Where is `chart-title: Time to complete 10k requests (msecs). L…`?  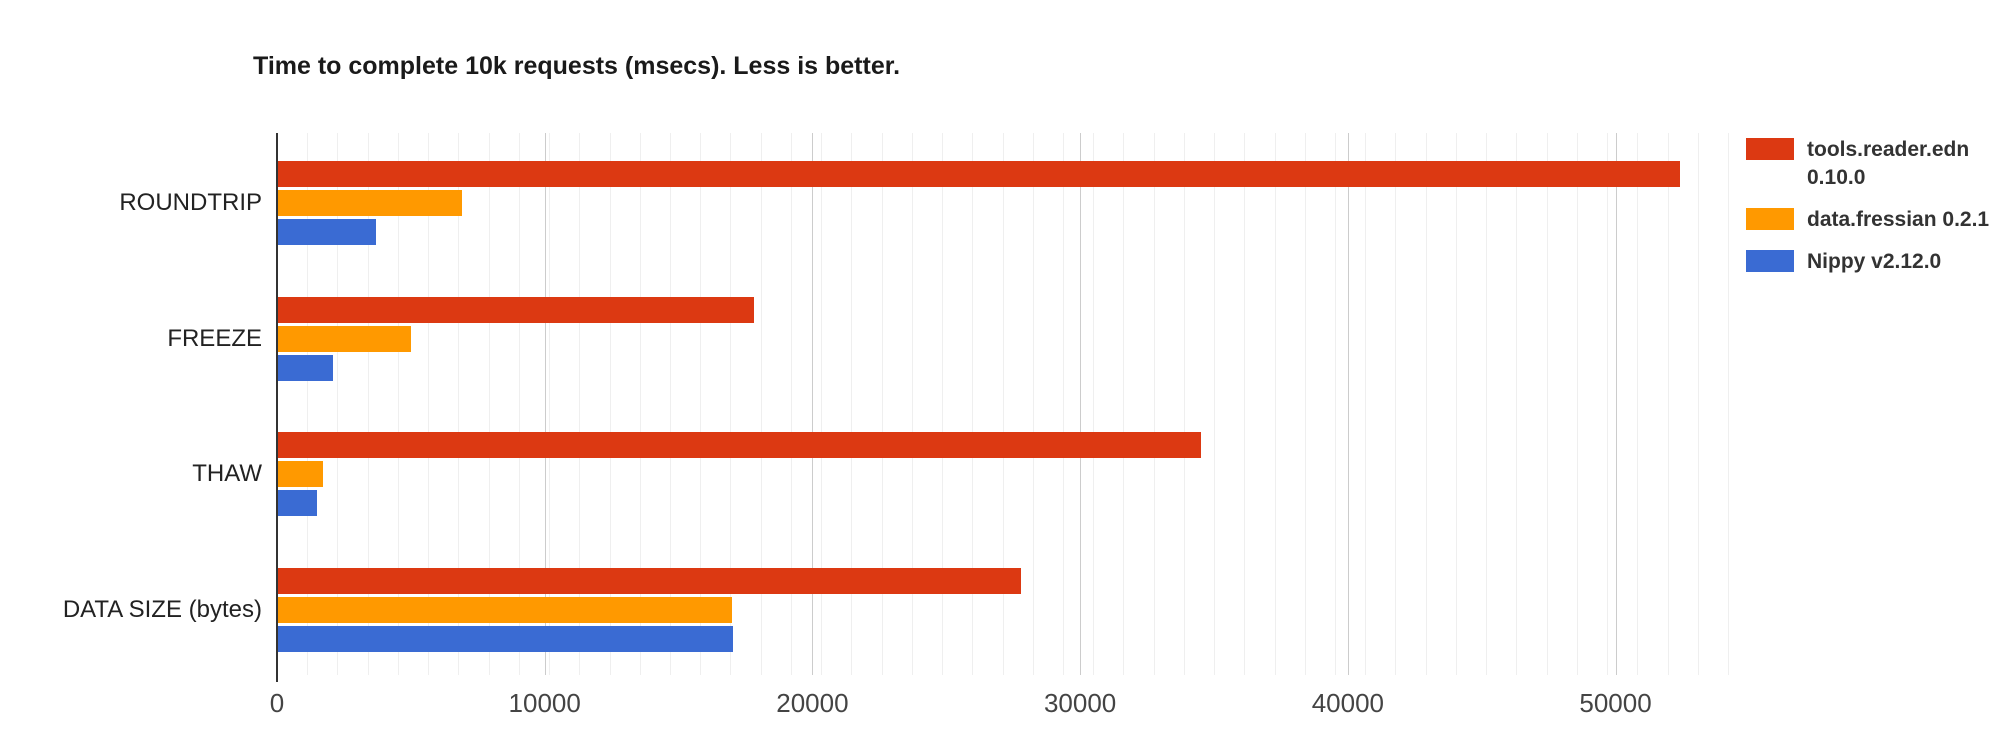
chart-title: Time to complete 10k requests (msecs). L… is located at coordinates (577, 66).